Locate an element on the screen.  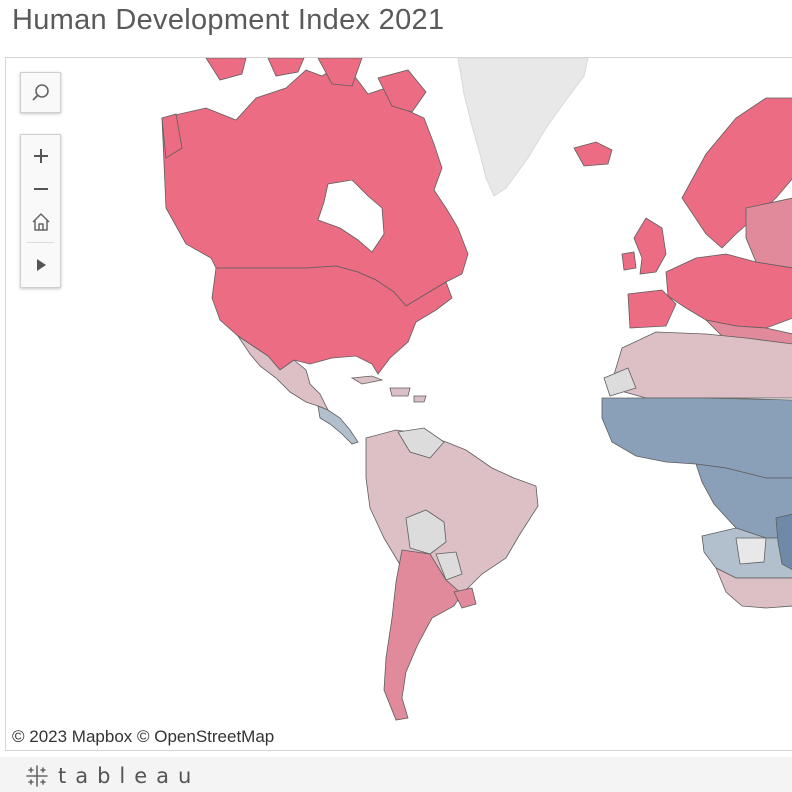
south-africa-region is located at coordinates (753, 588).